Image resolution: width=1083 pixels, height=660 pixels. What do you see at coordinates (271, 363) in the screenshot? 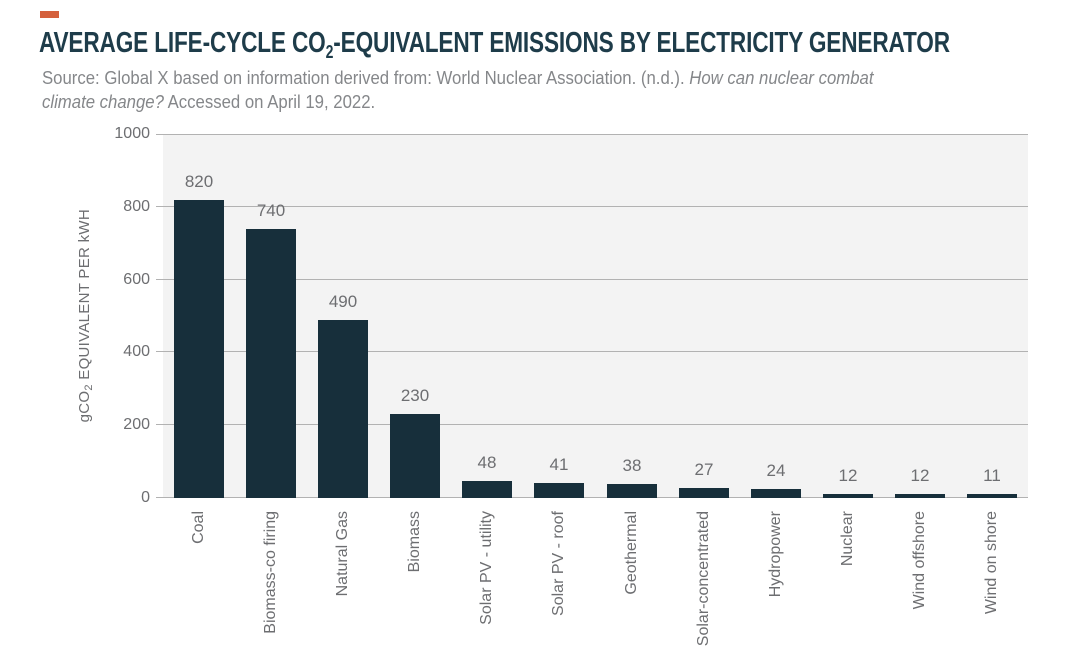
I see `bar-biomass-co-firing` at bounding box center [271, 363].